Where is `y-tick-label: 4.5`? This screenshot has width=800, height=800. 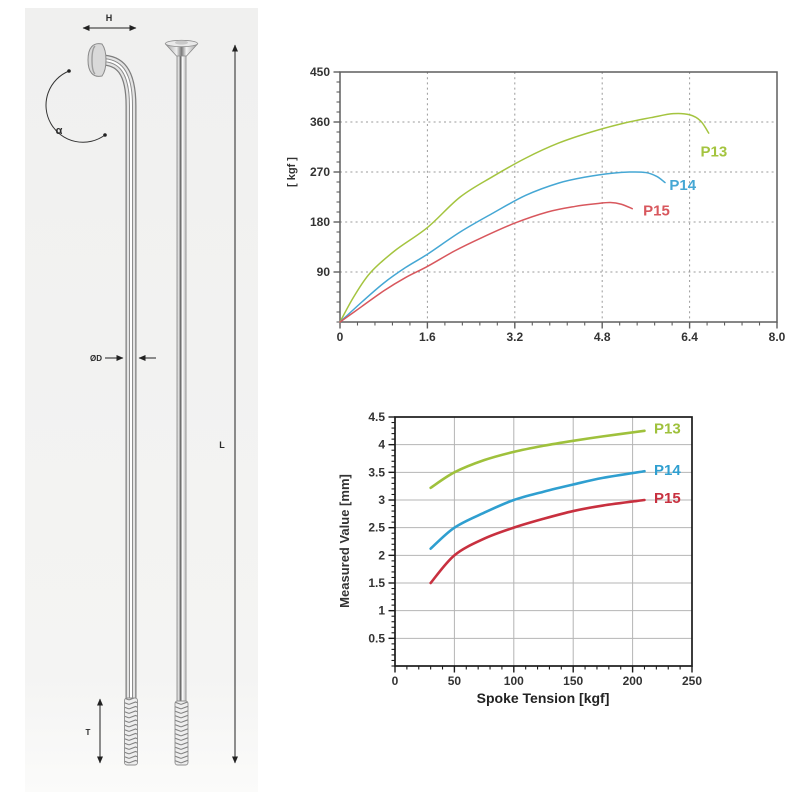
y-tick-label: 4.5 is located at coordinates (376, 417).